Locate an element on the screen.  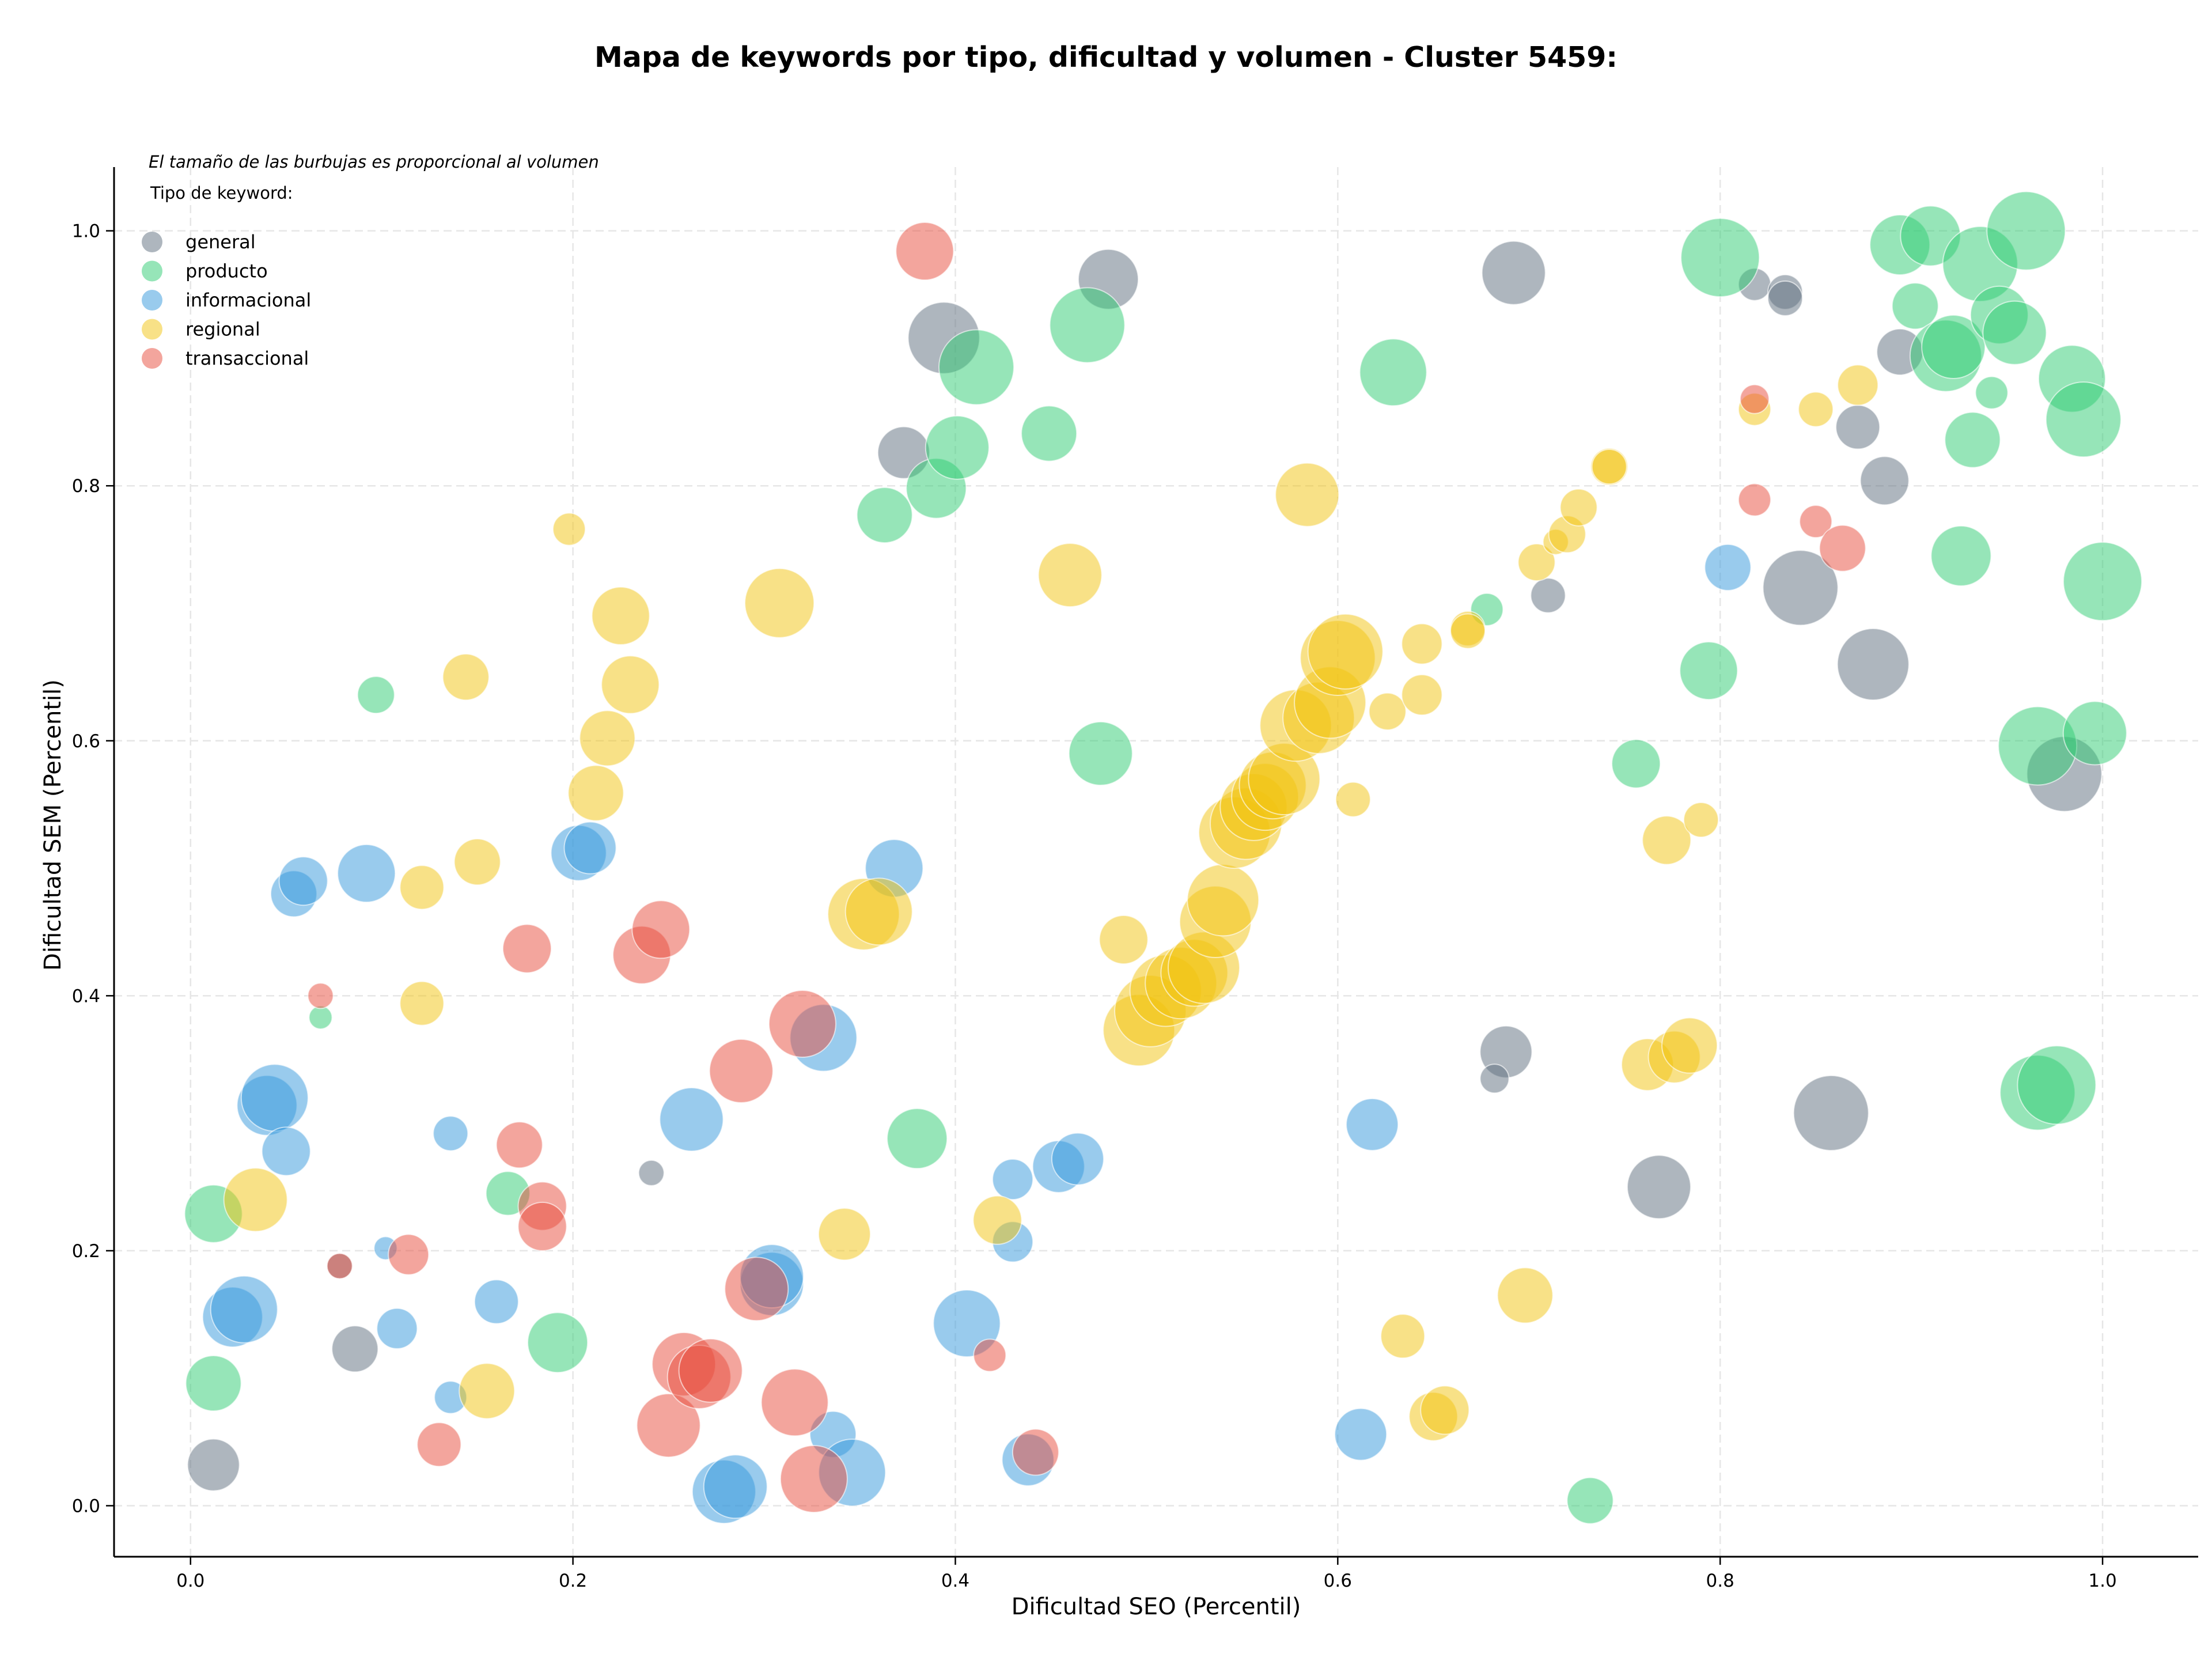
x-tick-label: 0.8 is located at coordinates (1720, 1581).